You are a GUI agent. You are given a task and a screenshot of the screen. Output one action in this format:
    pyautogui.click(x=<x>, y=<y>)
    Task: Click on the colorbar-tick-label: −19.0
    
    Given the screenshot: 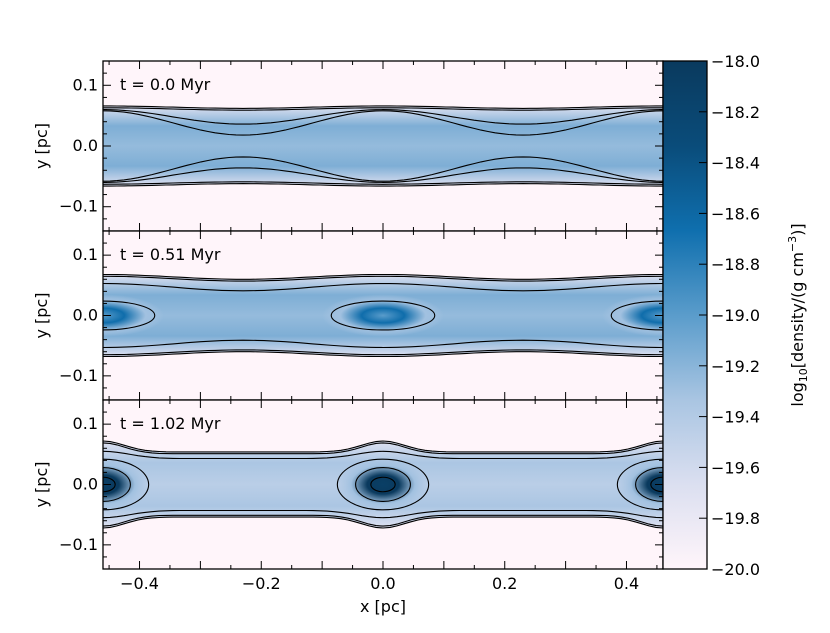 What is the action you would take?
    pyautogui.click(x=735, y=315)
    